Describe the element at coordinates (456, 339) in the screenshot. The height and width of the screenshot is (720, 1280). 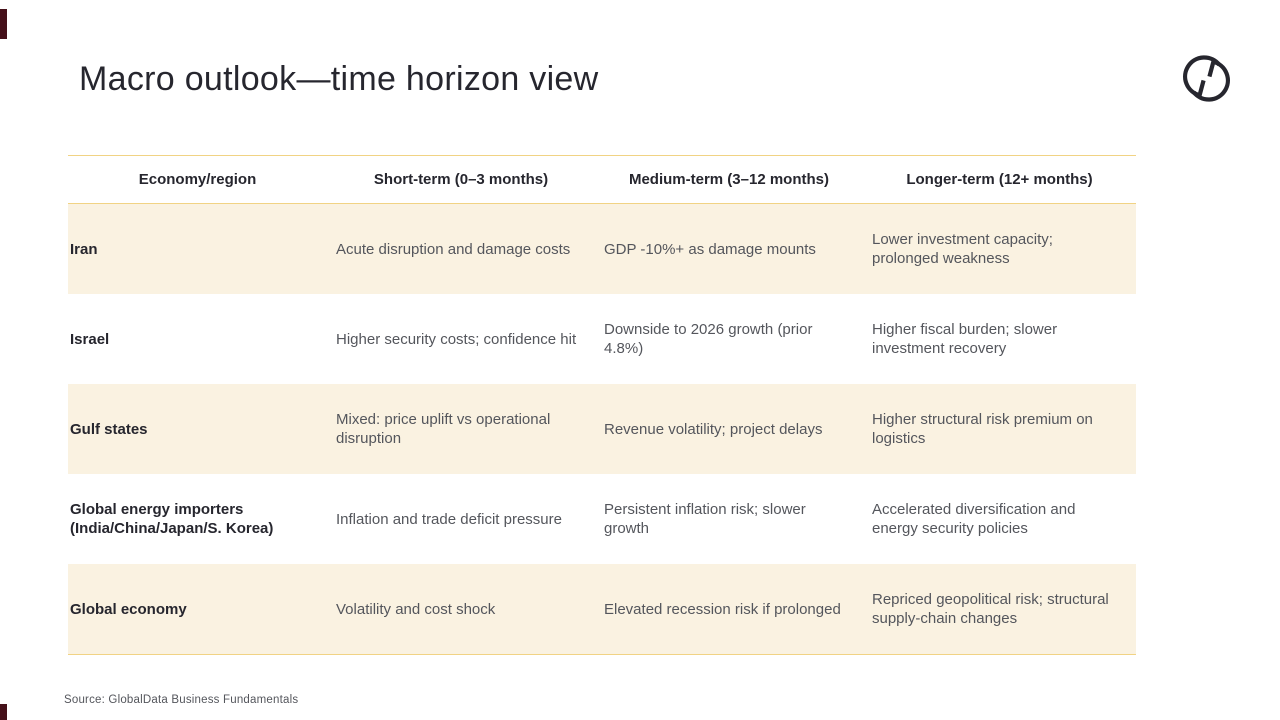
I see `cell-israel-short-term: Higher security costs; confidence hit` at that location.